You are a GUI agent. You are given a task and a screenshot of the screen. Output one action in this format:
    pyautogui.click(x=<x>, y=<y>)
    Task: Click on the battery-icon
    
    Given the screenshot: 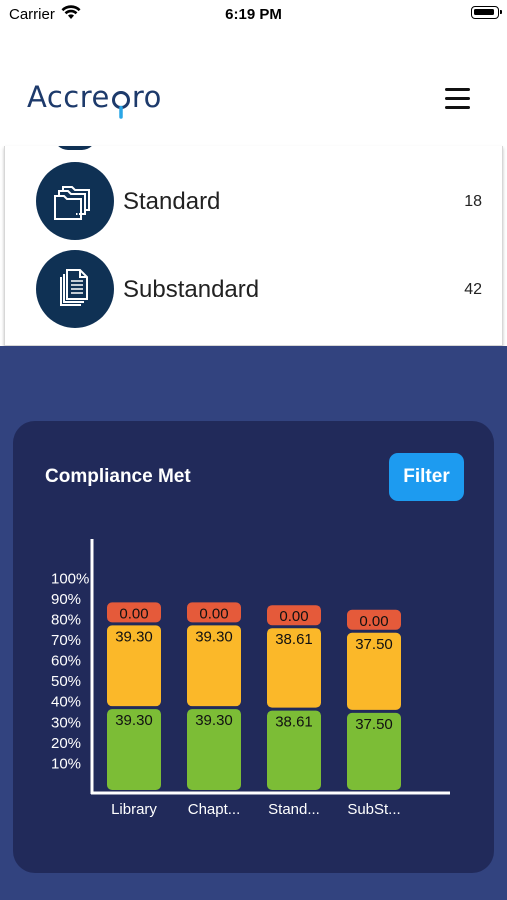 What is the action you would take?
    pyautogui.click(x=486, y=12)
    